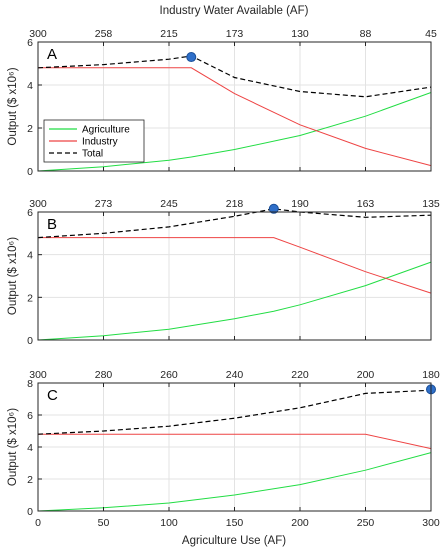 The width and height of the screenshot is (448, 550). What do you see at coordinates (38, 523) in the screenshot?
I see `x-tick-label: 0` at bounding box center [38, 523].